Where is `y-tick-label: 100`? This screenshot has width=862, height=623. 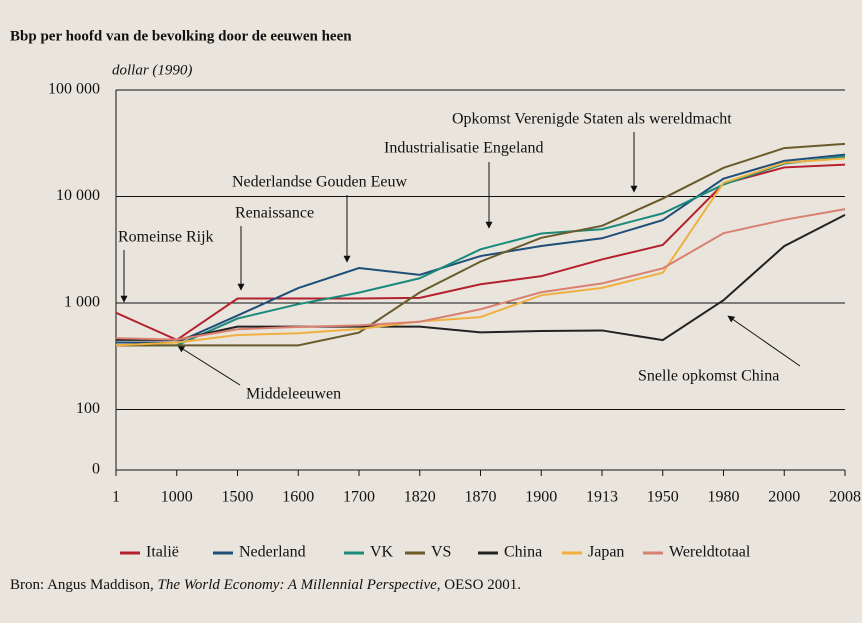 y-tick-label: 100 is located at coordinates (88, 408).